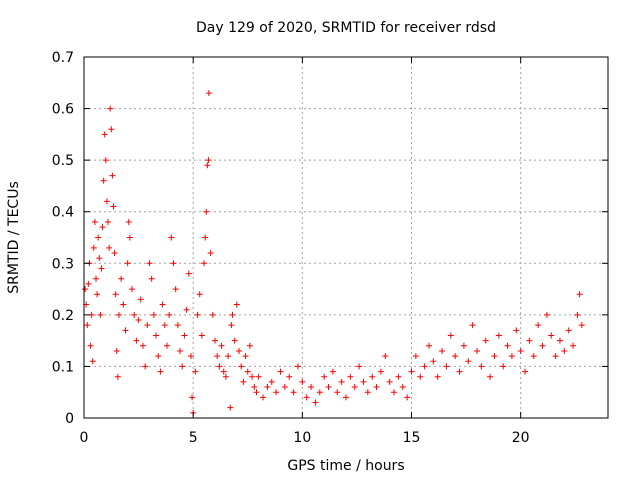  What do you see at coordinates (412, 438) in the screenshot?
I see `x-tick-label: 15` at bounding box center [412, 438].